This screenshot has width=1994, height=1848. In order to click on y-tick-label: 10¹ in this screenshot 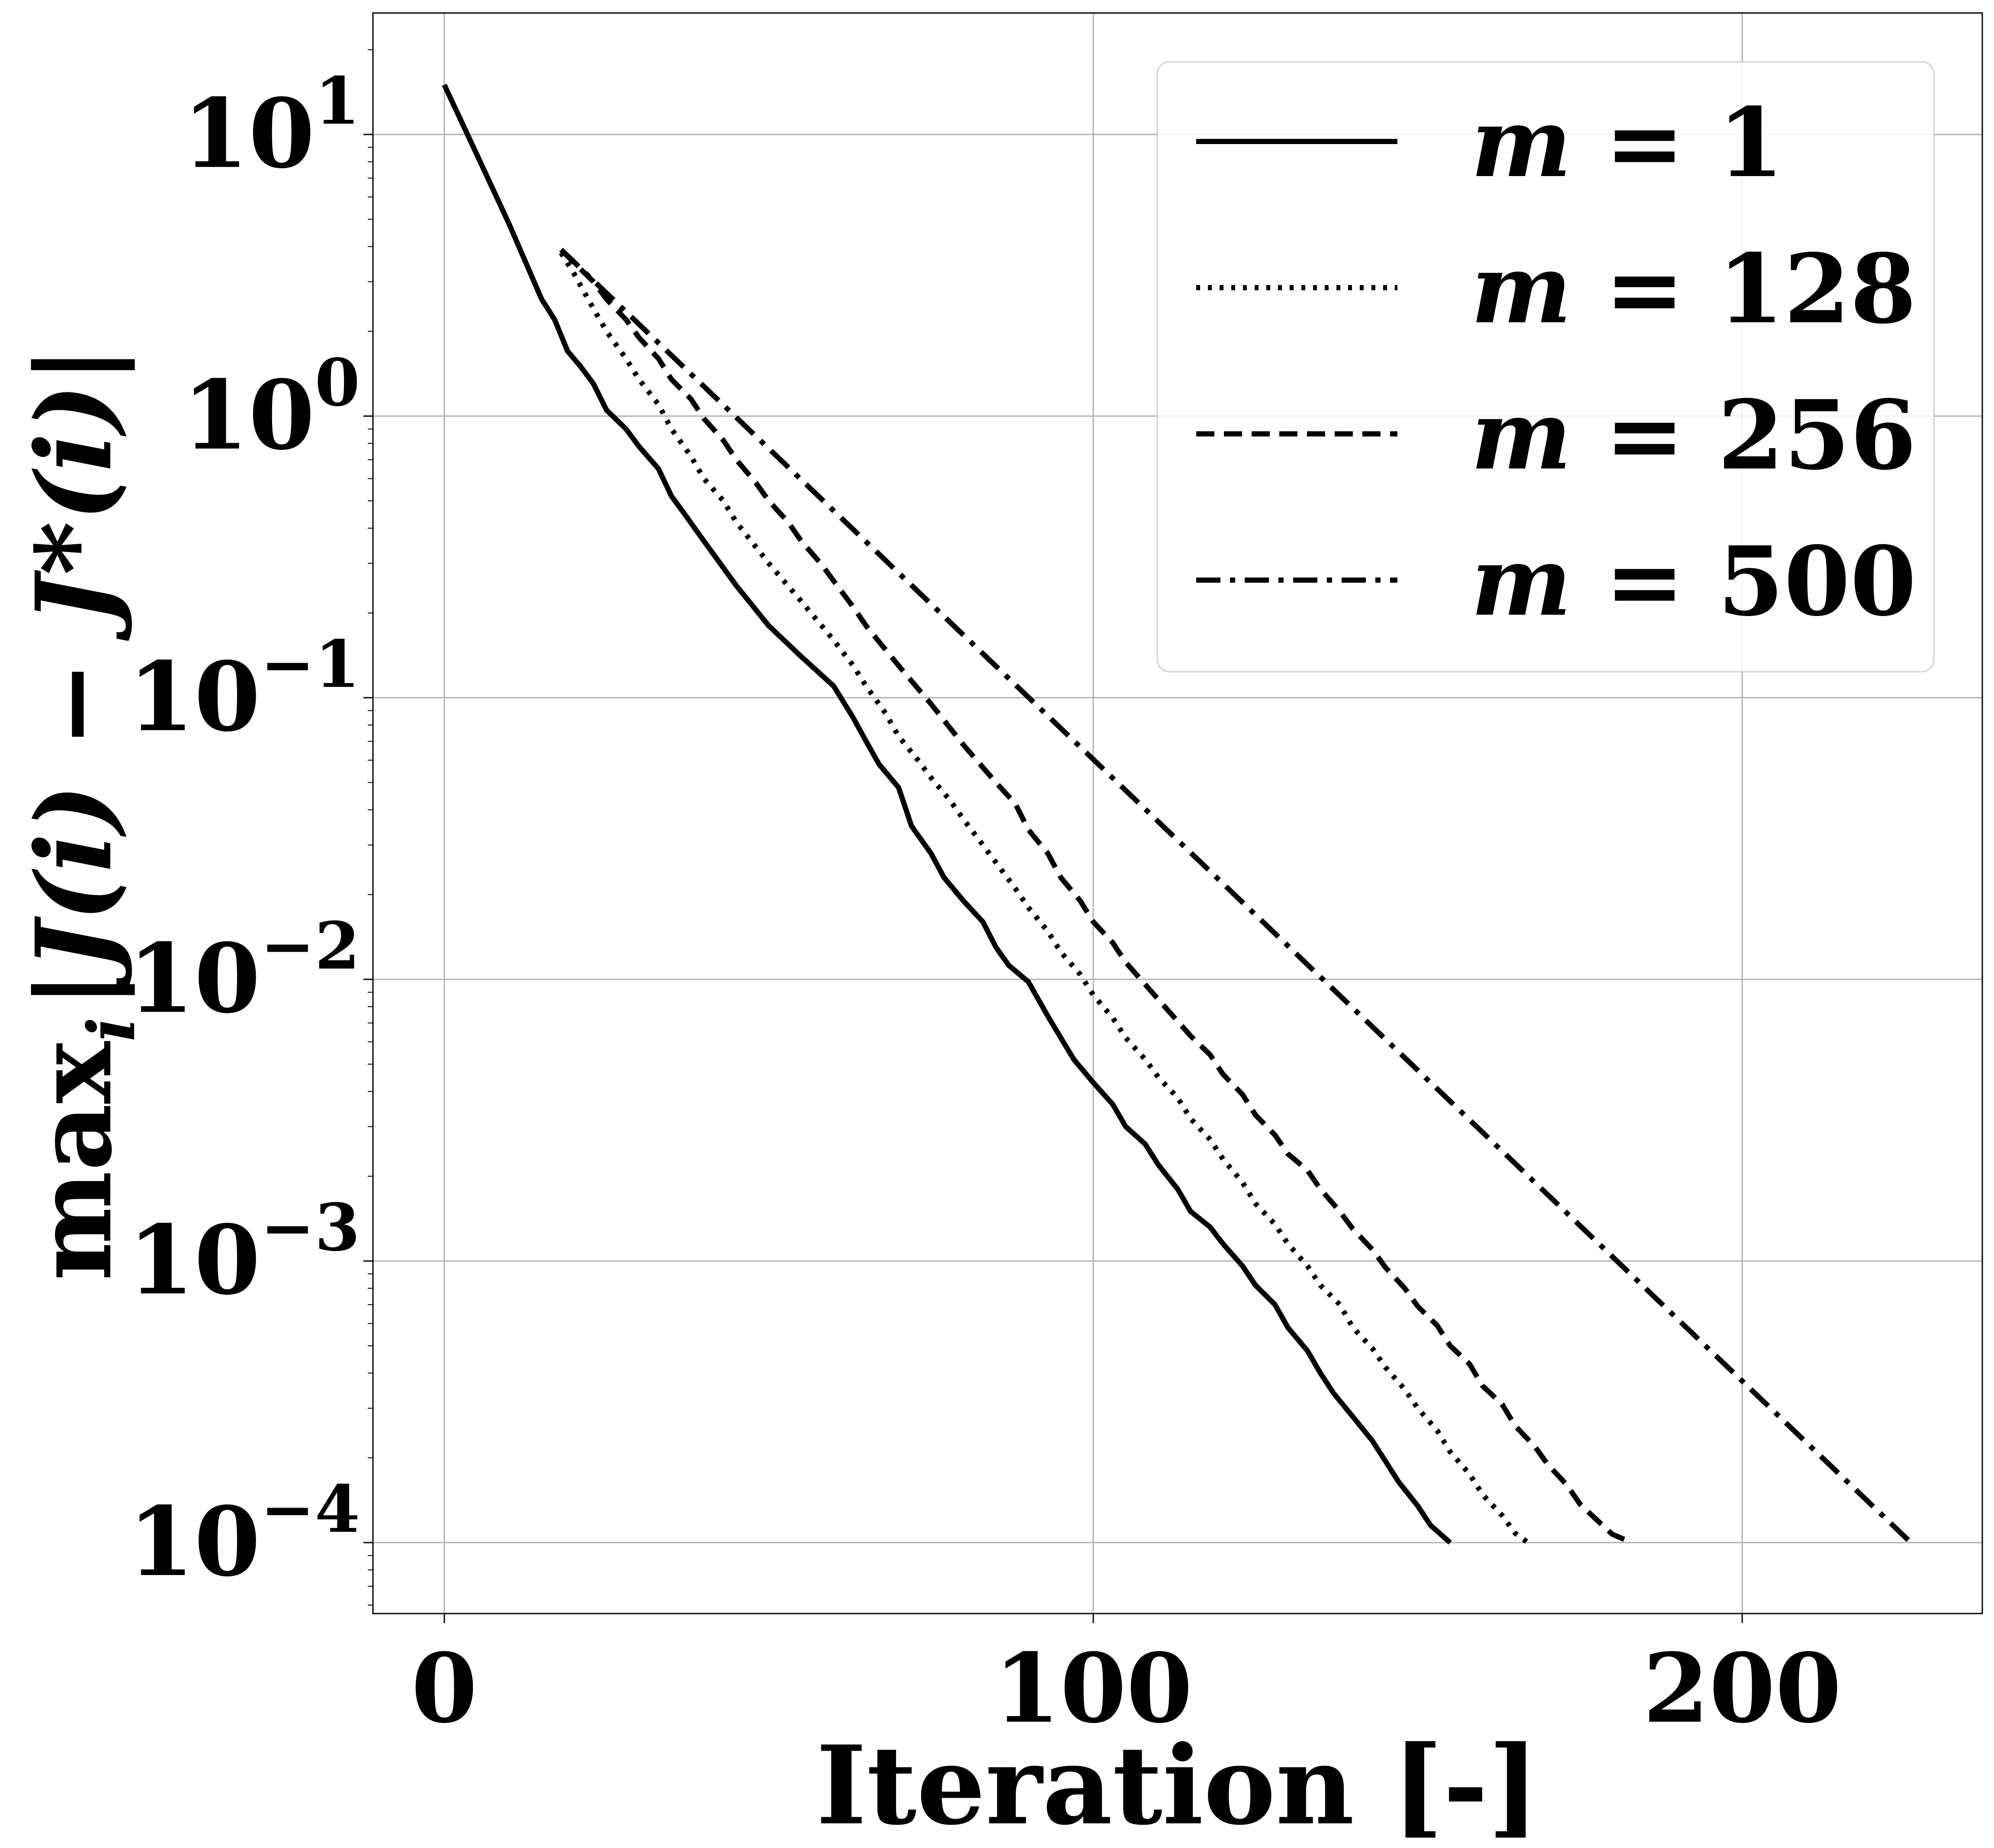, I will do `click(271, 126)`.